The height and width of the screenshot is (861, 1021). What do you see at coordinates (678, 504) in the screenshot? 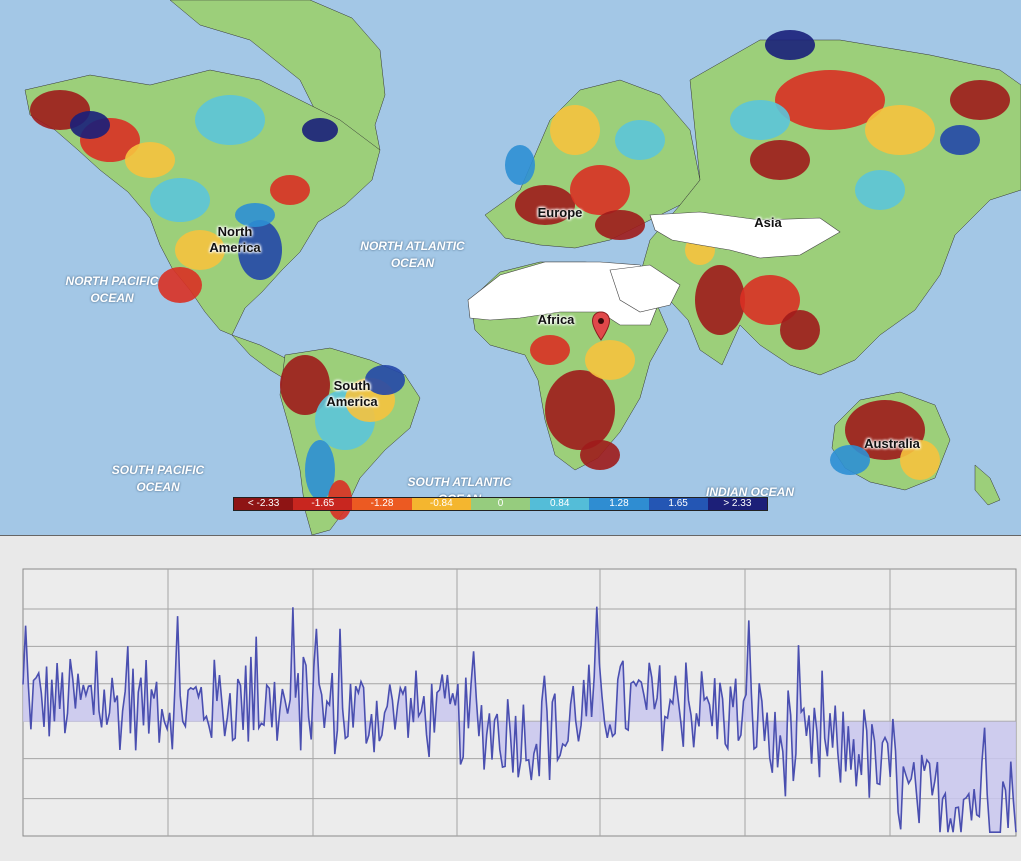
I see `legend-swatch: 1.65` at bounding box center [678, 504].